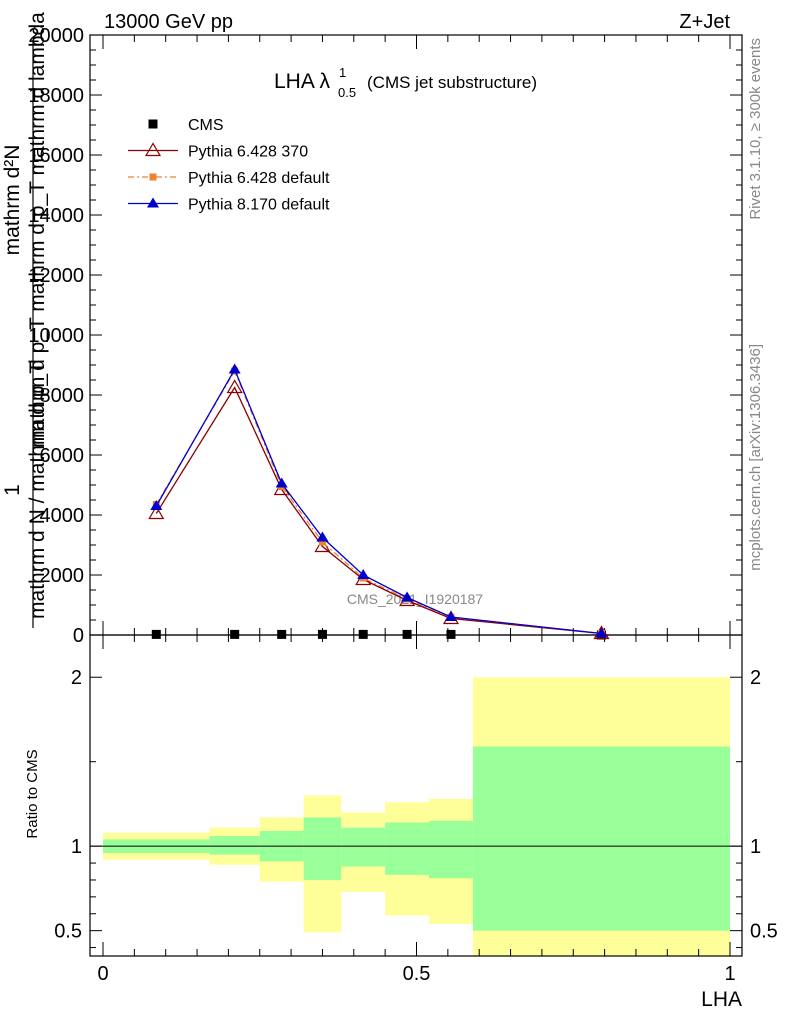 The width and height of the screenshot is (786, 1024). What do you see at coordinates (755, 847) in the screenshot?
I see `ratio-ytick-label-right: 1` at bounding box center [755, 847].